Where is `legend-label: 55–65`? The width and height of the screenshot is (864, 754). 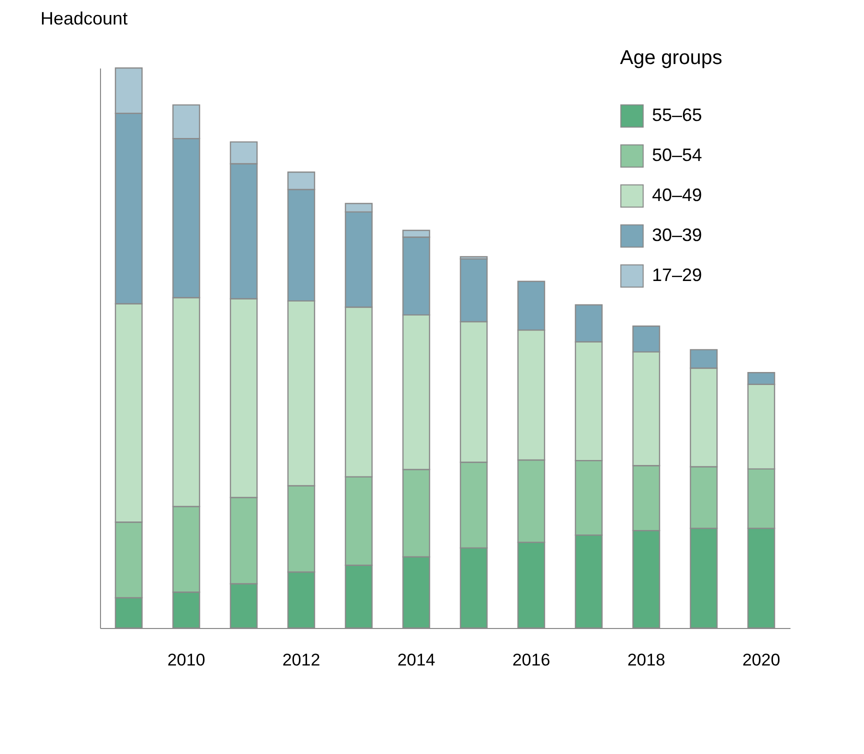
legend-label: 55–65 is located at coordinates (677, 115).